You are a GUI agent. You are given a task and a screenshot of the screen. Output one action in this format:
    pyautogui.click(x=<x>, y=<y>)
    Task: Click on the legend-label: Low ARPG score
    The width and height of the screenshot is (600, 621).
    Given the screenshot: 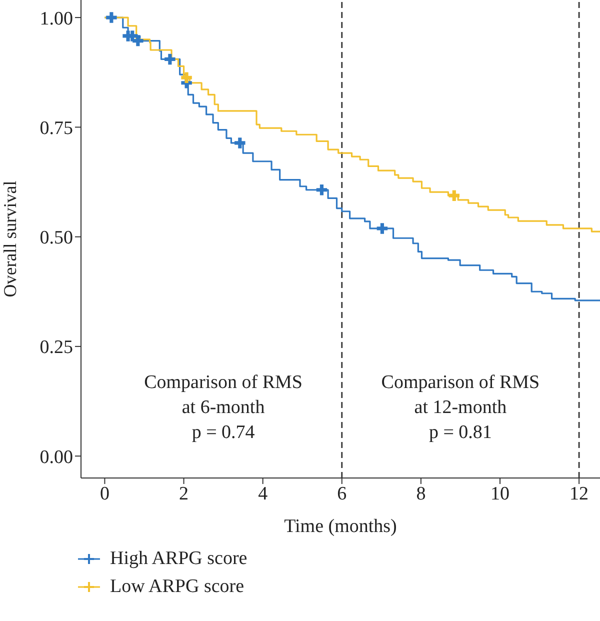 What is the action you would take?
    pyautogui.click(x=177, y=587)
    